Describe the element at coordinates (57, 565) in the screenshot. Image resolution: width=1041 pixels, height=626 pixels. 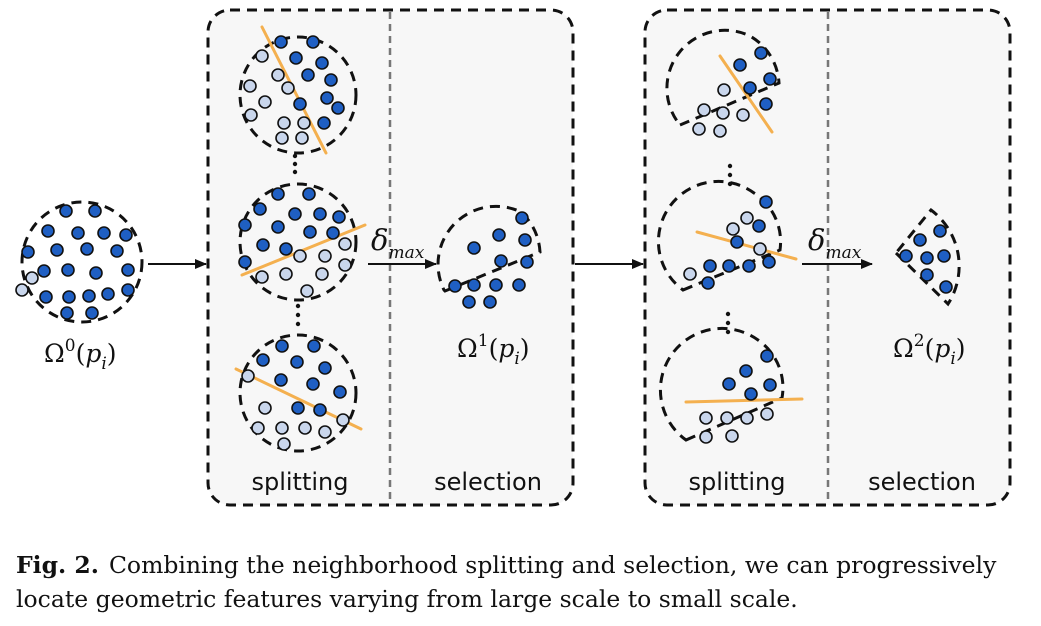
I see `figure-label: Fig. 2.` at that location.